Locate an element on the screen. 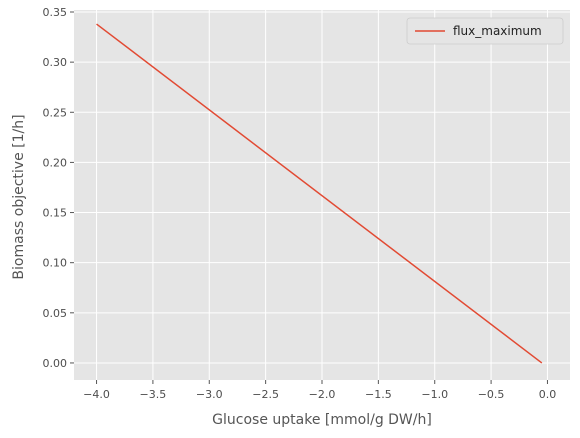  x-tick-label: −2.5 is located at coordinates (265, 394).